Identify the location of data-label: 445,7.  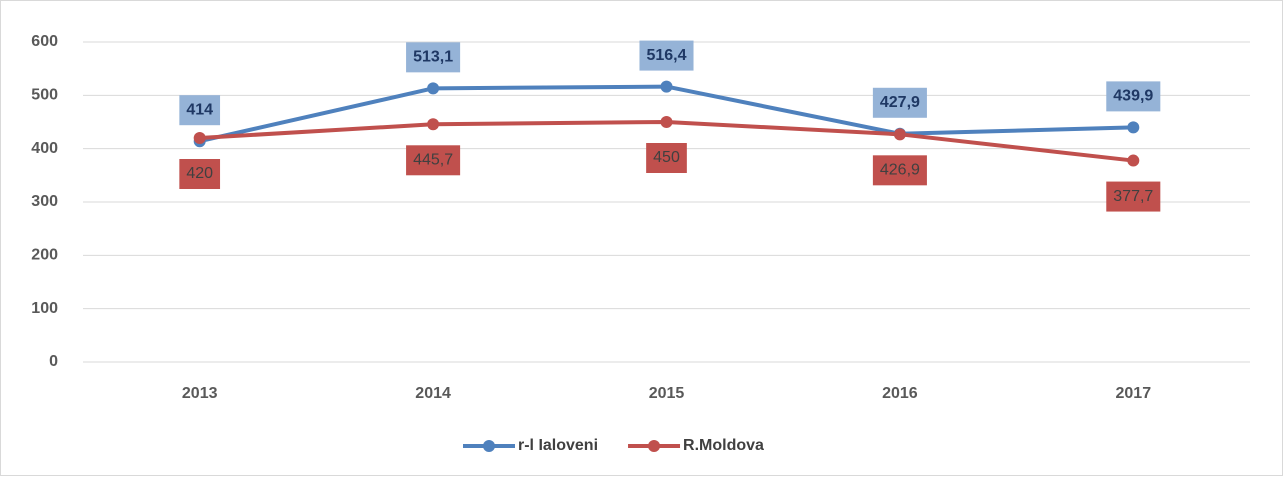
(433, 160).